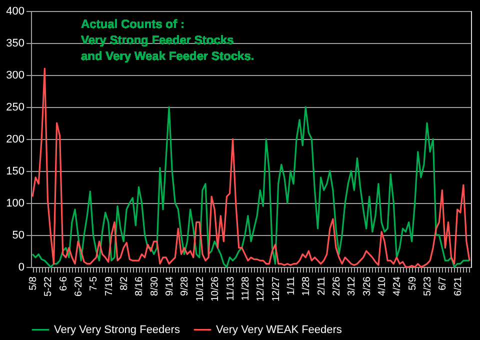 Image resolution: width=480 pixels, height=340 pixels. What do you see at coordinates (336, 286) in the screenshot?
I see `x-tick-label: 2/26` at bounding box center [336, 286].